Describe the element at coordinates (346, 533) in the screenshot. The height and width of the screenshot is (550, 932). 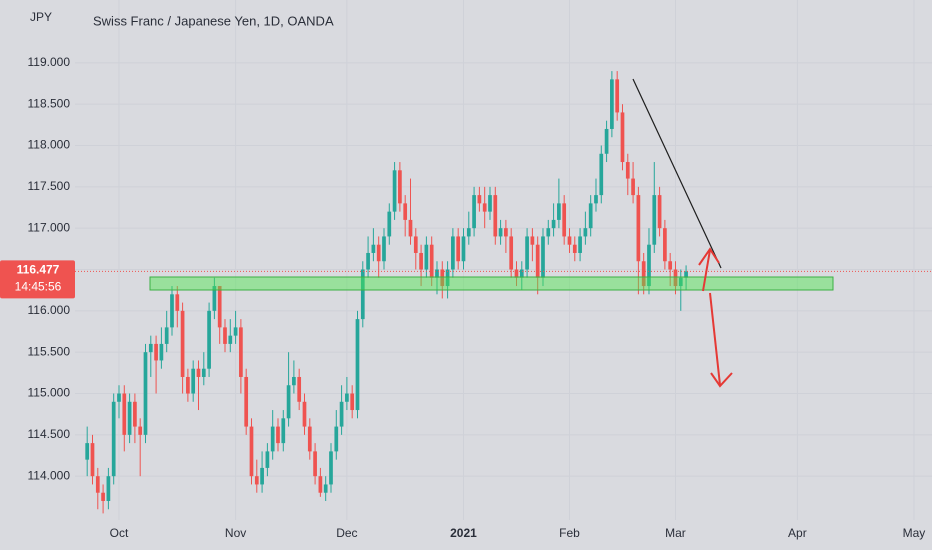
I see `x-tick-label: Dec` at that location.